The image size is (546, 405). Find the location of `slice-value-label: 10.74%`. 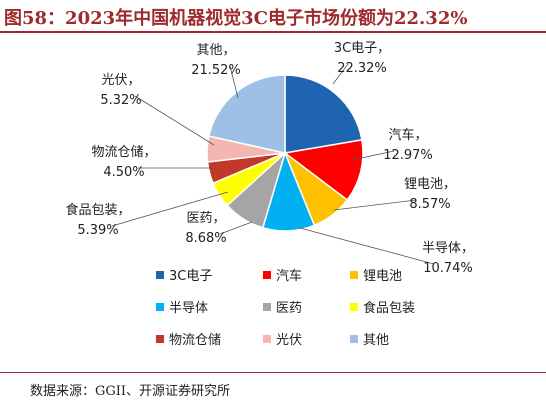

slice-value-label: 10.74% is located at coordinates (448, 268).